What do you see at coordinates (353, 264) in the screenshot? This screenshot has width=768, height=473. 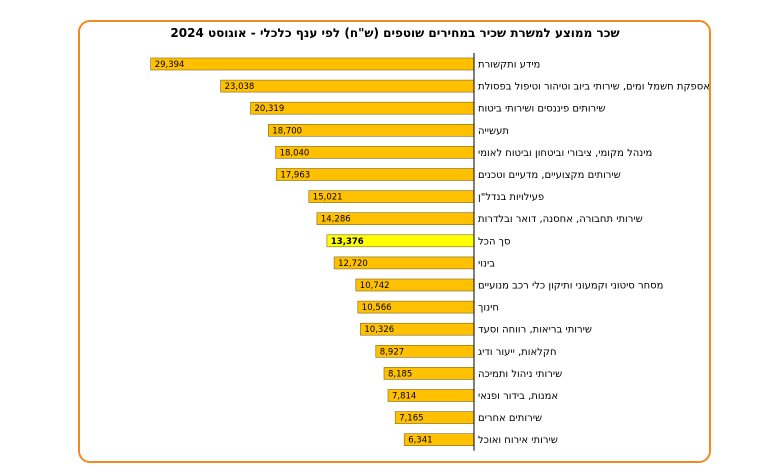 I see `data-label: 12,720` at bounding box center [353, 264].